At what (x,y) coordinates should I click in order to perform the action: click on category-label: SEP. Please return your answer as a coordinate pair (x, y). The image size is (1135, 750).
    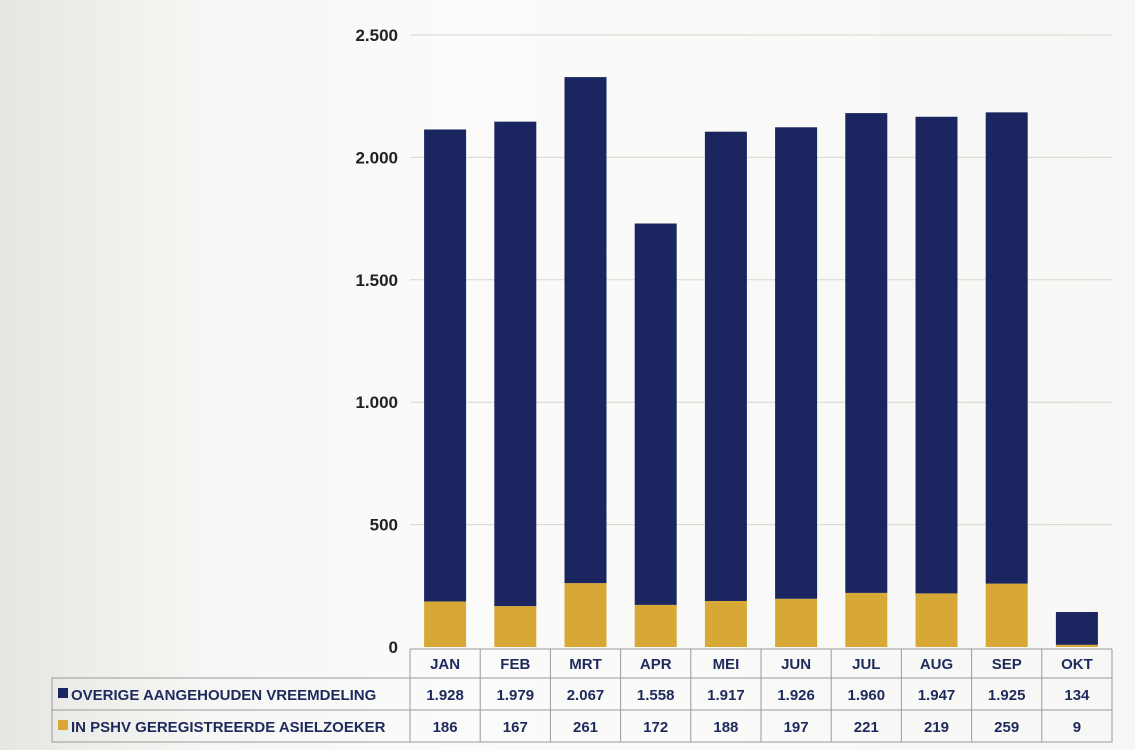
    Looking at the image, I should click on (1007, 664).